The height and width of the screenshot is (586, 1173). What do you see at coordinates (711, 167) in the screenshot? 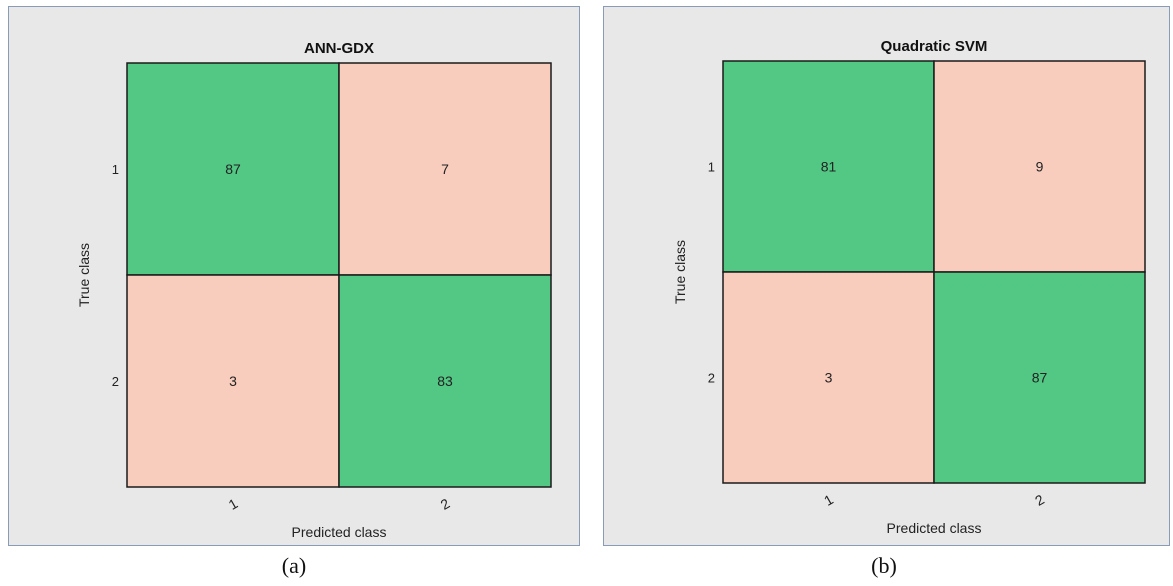
I see `y-tick-label-b-1: 1` at bounding box center [711, 167].